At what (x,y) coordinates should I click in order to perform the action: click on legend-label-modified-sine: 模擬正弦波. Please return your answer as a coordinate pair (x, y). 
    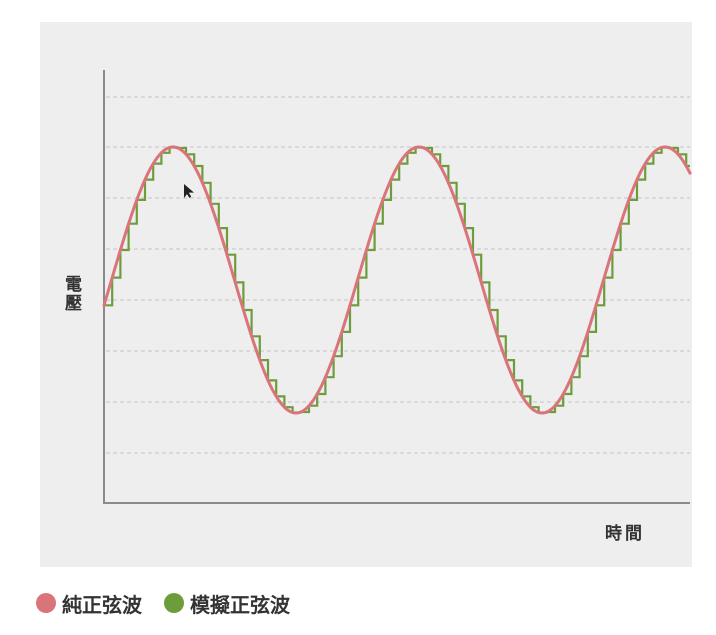
    Looking at the image, I should click on (240, 604).